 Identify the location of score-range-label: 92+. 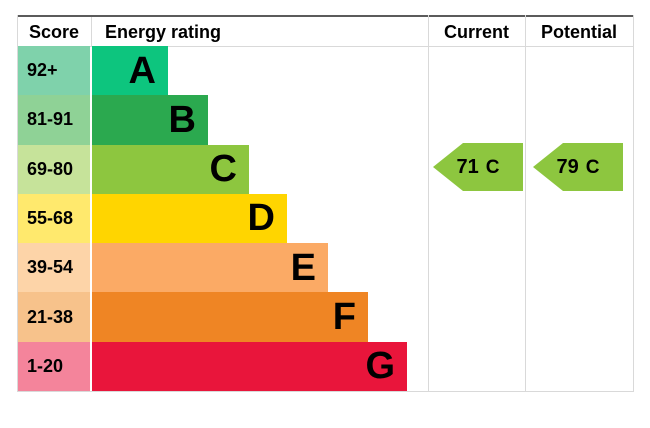
(54, 71).